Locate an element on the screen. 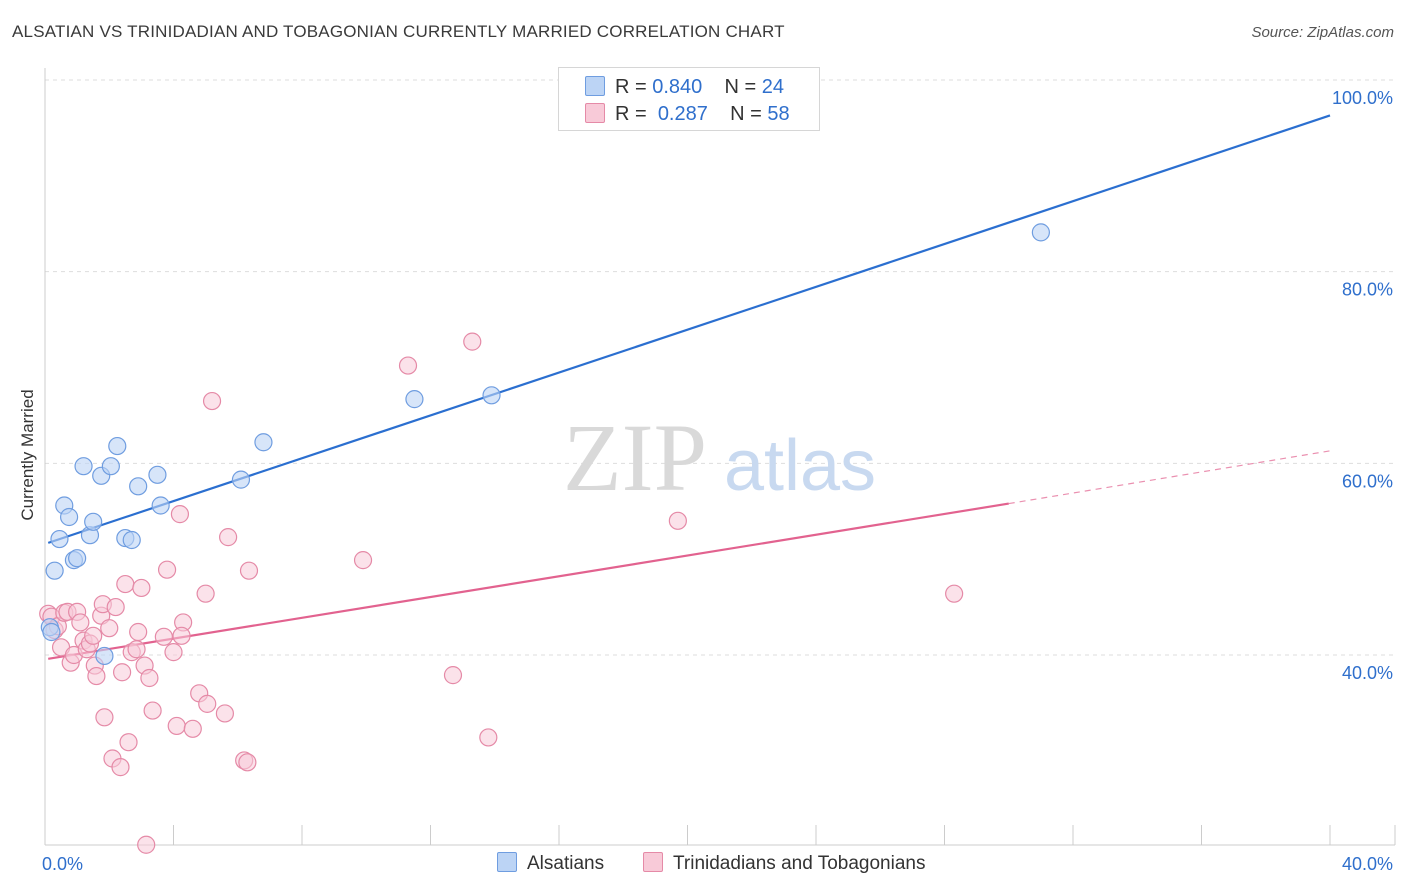 This screenshot has width=1406, height=892. watermark-atlas: atlas is located at coordinates (800, 466).